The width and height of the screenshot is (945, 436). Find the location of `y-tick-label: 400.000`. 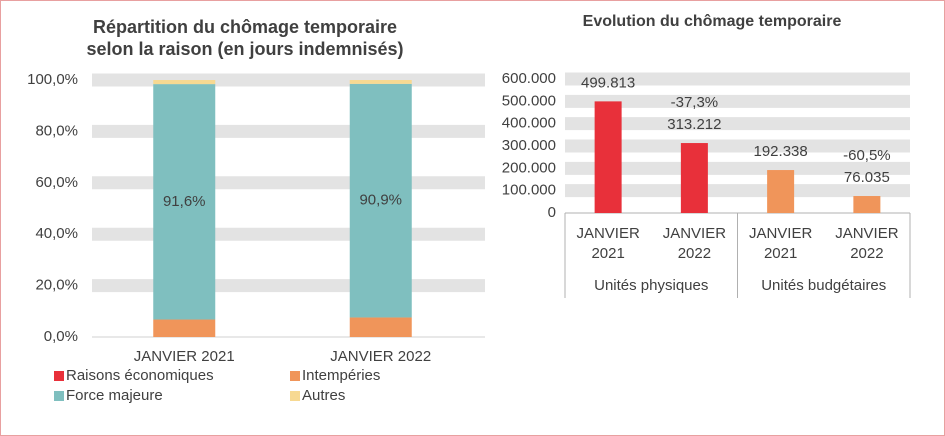

y-tick-label: 400.000 is located at coordinates (529, 123).